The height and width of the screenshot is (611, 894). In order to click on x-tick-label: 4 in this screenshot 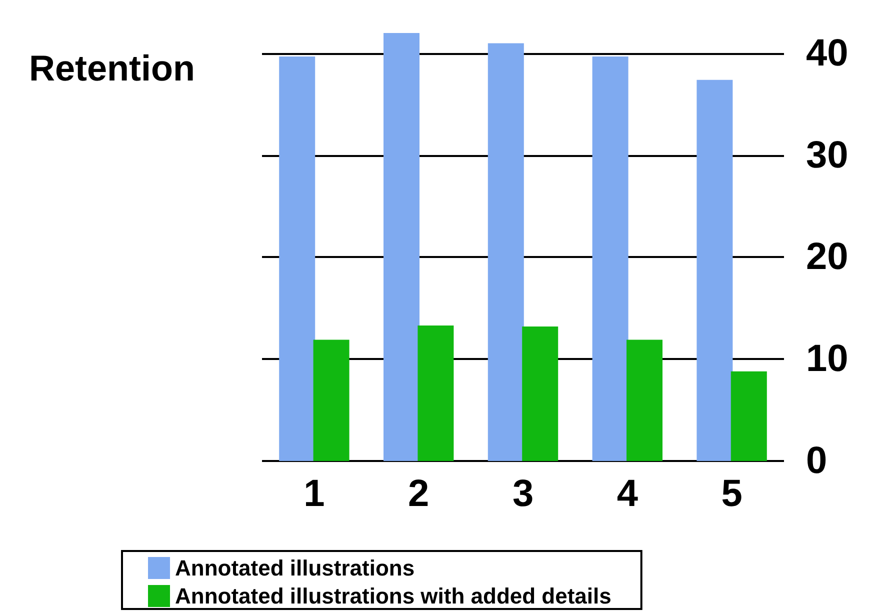, I will do `click(627, 494)`.